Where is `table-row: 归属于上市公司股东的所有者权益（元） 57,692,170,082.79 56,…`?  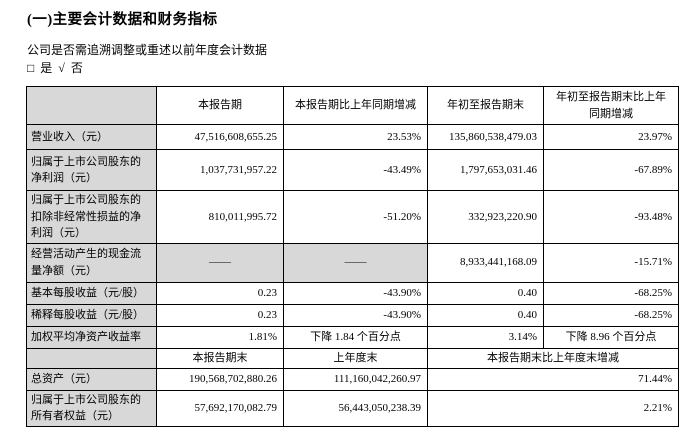 table-row: 归属于上市公司股东的所有者权益（元） 57,692,170,082.79 56,… is located at coordinates (352, 408).